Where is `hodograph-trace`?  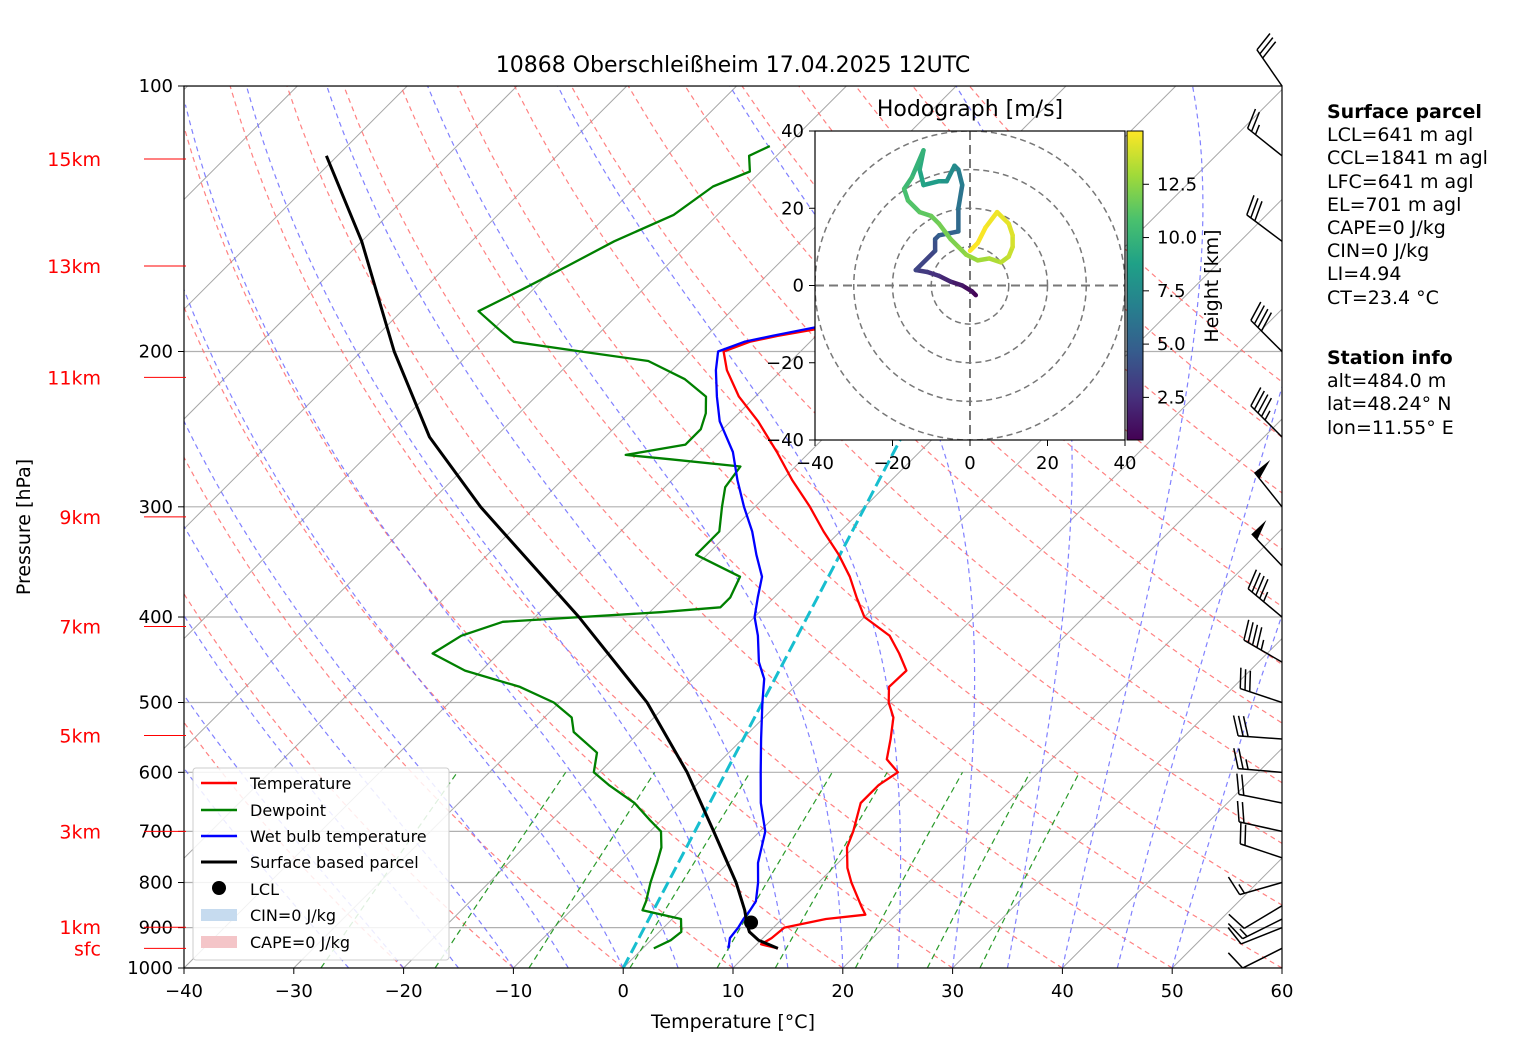
hodograph-trace is located at coordinates (958, 223).